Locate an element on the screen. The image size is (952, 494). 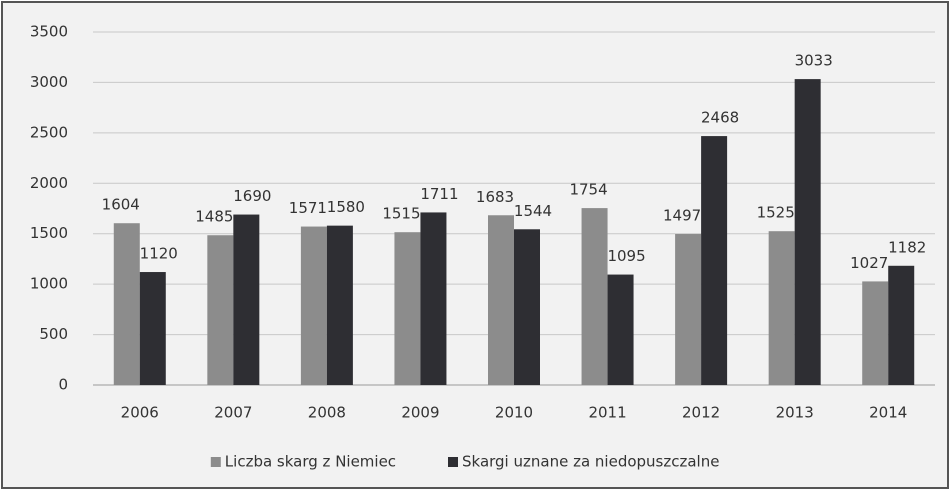
data-label: 1544 is located at coordinates (533, 211).